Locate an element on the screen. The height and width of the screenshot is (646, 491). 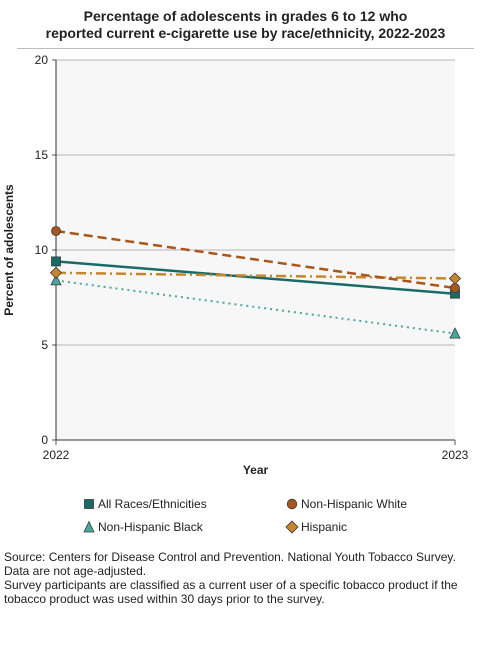
x-axis-title: Year is located at coordinates (256, 470).